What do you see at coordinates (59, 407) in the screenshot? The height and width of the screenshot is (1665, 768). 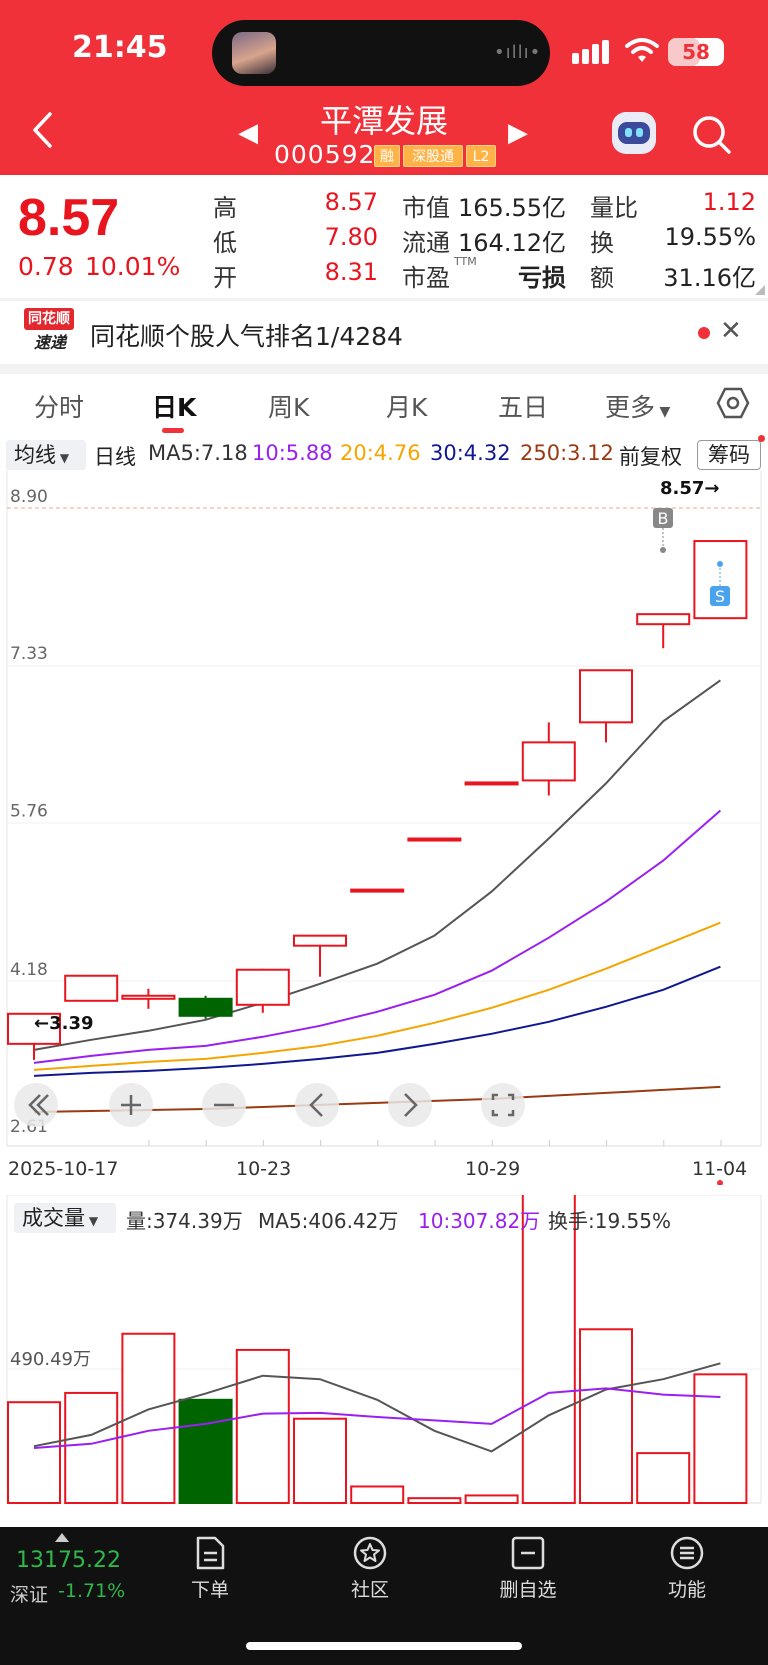 I see `tab-intraday: 分时` at bounding box center [59, 407].